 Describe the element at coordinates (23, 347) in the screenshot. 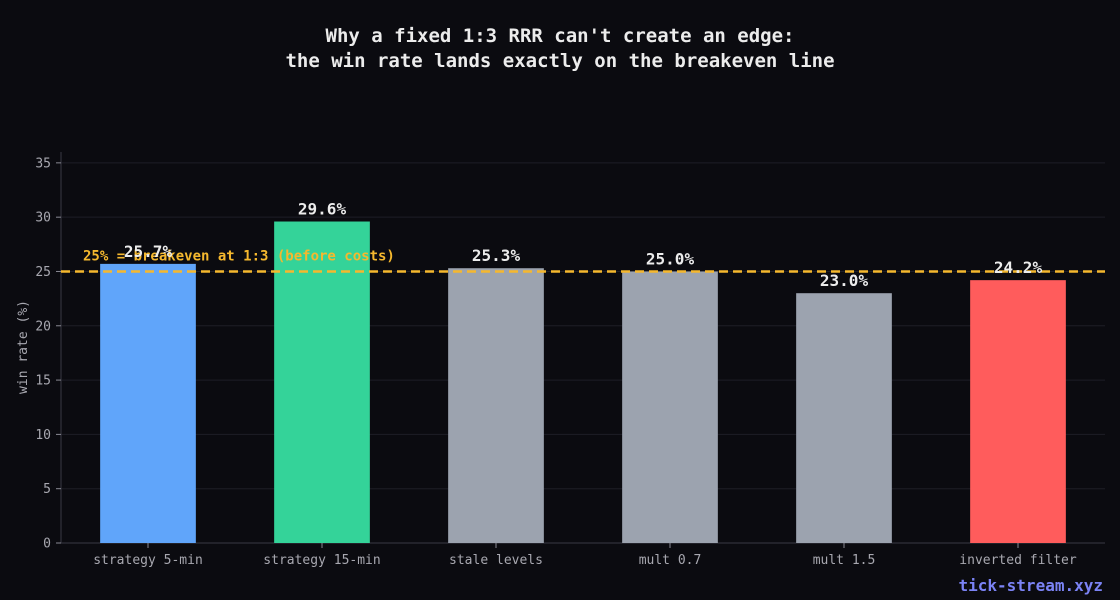

I see `y-axis-title: win rate (%)` at that location.